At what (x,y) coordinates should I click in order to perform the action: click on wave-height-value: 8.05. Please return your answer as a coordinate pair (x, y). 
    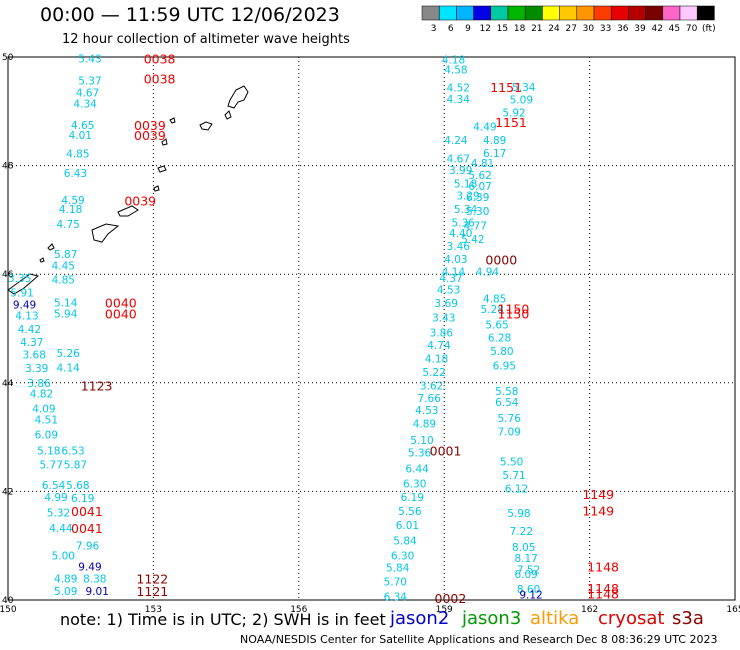
    Looking at the image, I should click on (523, 548).